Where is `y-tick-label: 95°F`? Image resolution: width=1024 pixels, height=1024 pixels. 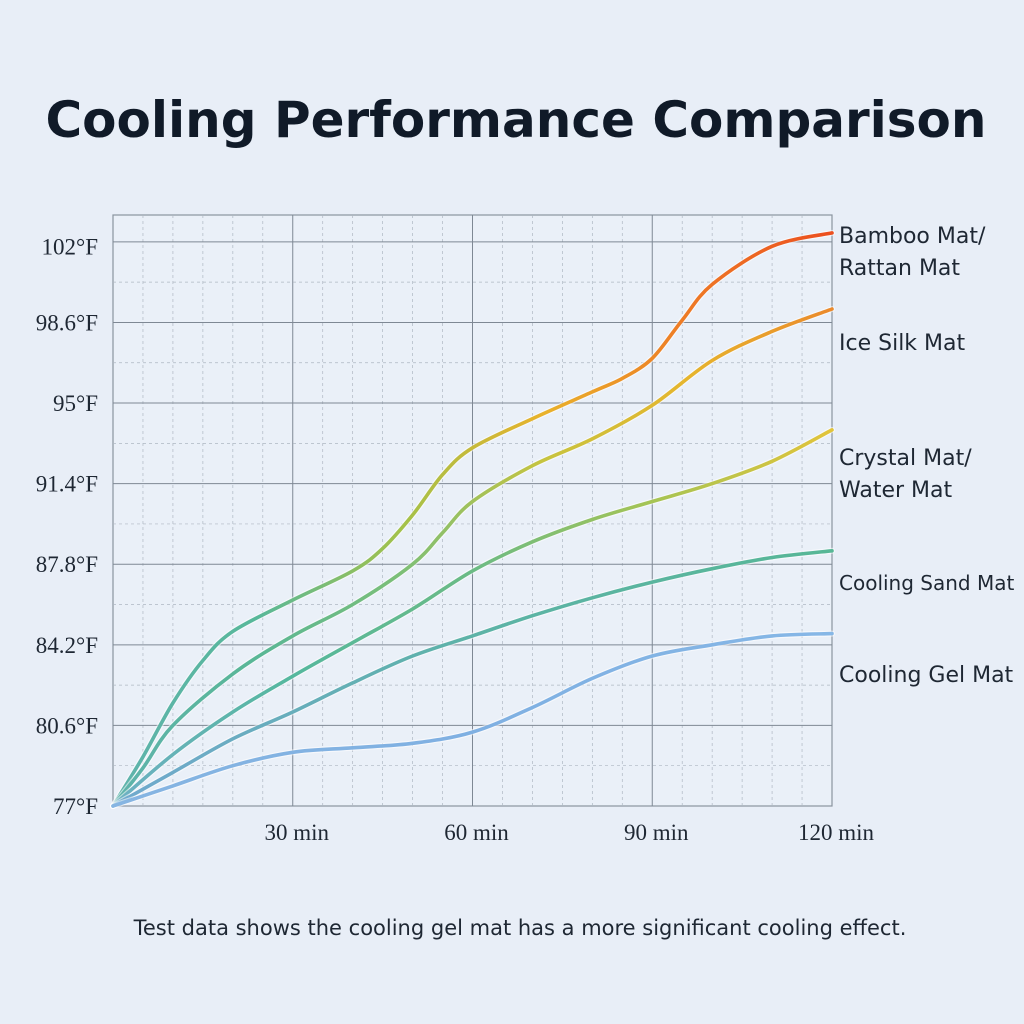 y-tick-label: 95°F is located at coordinates (75, 403).